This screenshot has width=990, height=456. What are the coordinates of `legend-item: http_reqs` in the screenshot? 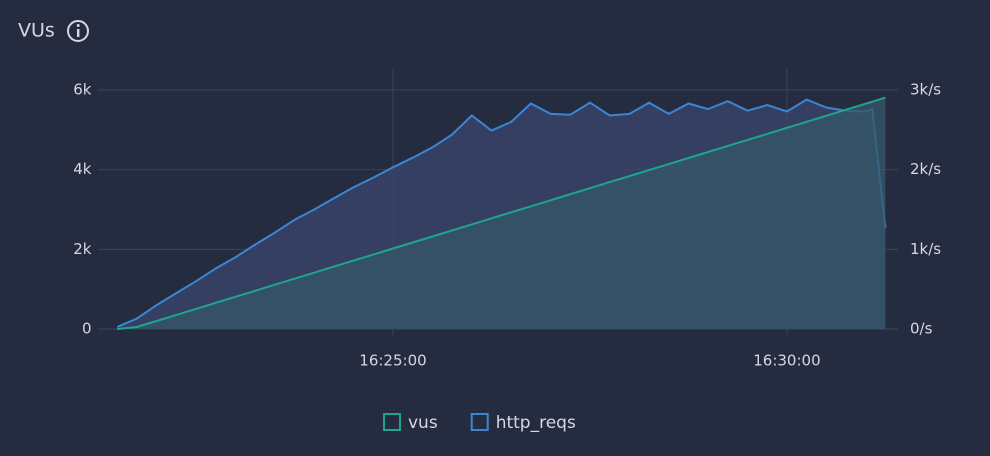 It's located at (523, 423).